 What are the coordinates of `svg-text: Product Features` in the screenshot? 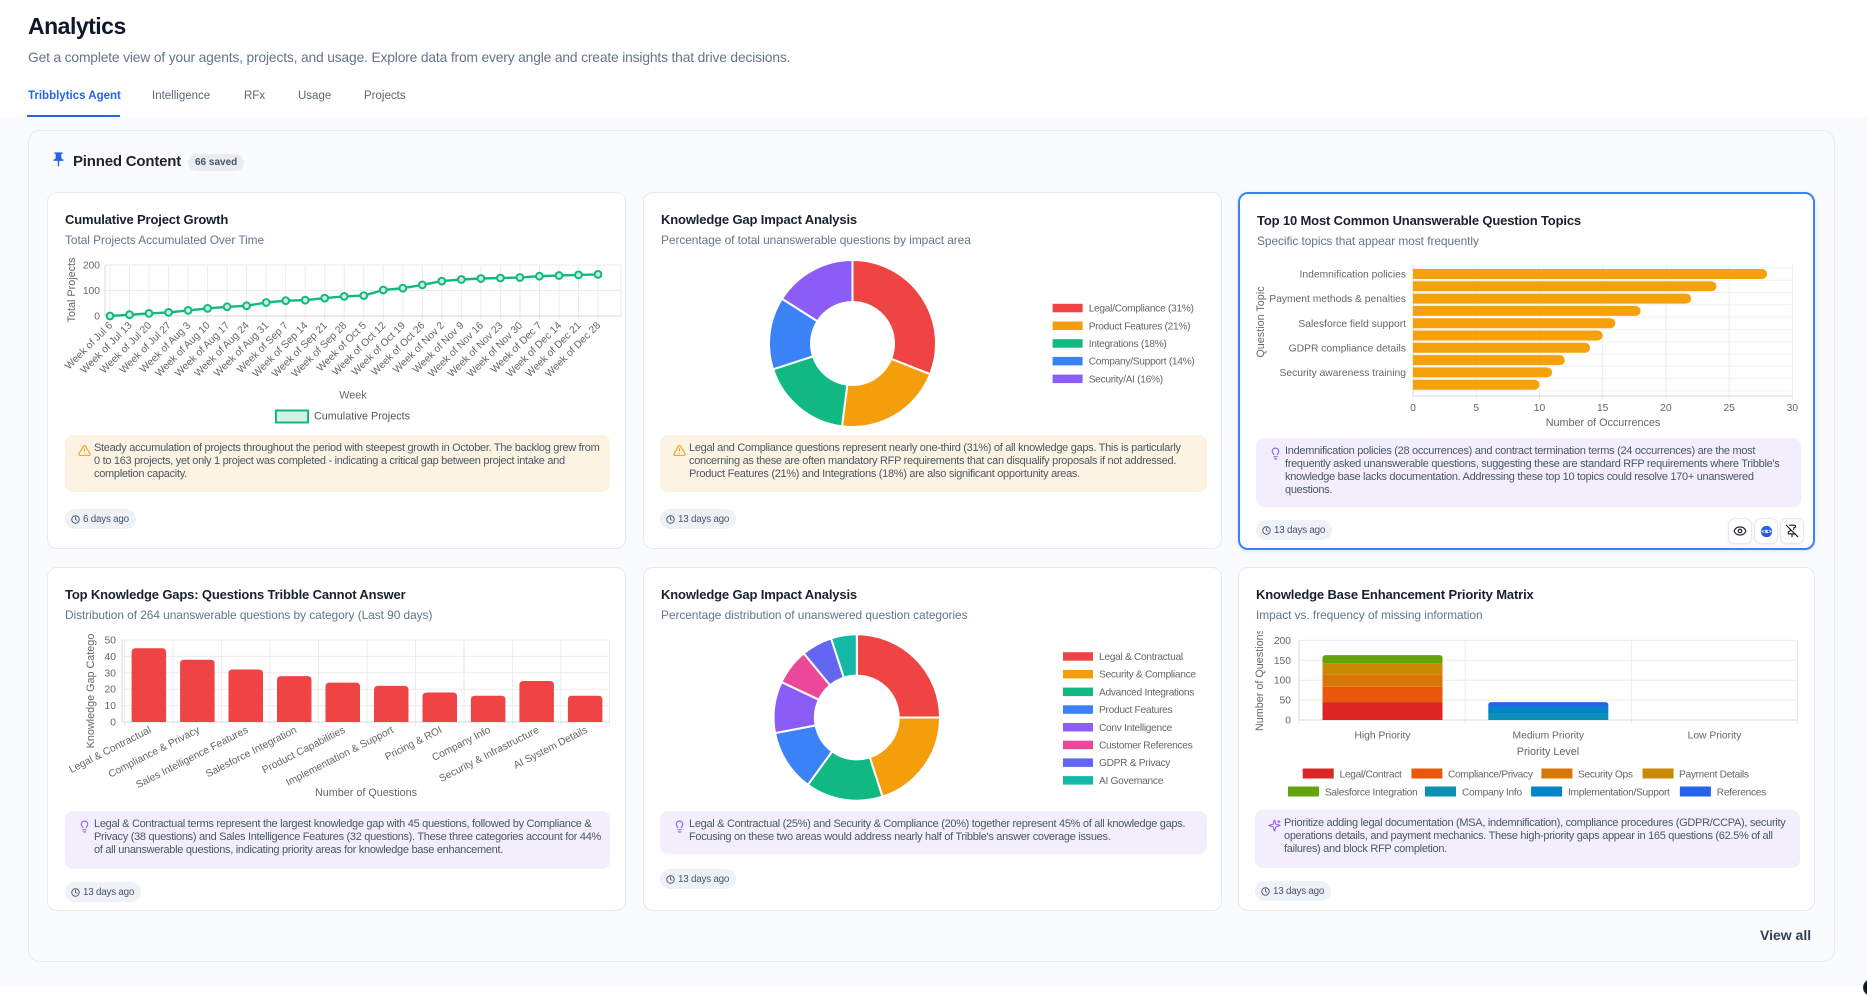 It's located at (1136, 710).